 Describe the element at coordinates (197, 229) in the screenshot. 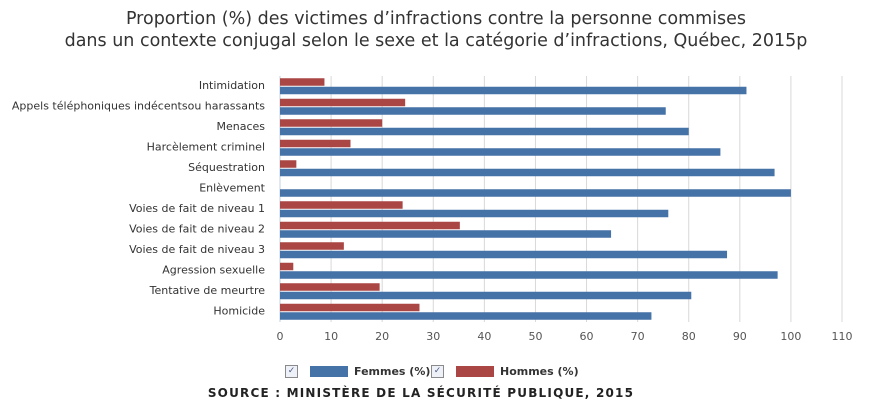

I see `category-label: Voies de fait de niveau 2` at that location.